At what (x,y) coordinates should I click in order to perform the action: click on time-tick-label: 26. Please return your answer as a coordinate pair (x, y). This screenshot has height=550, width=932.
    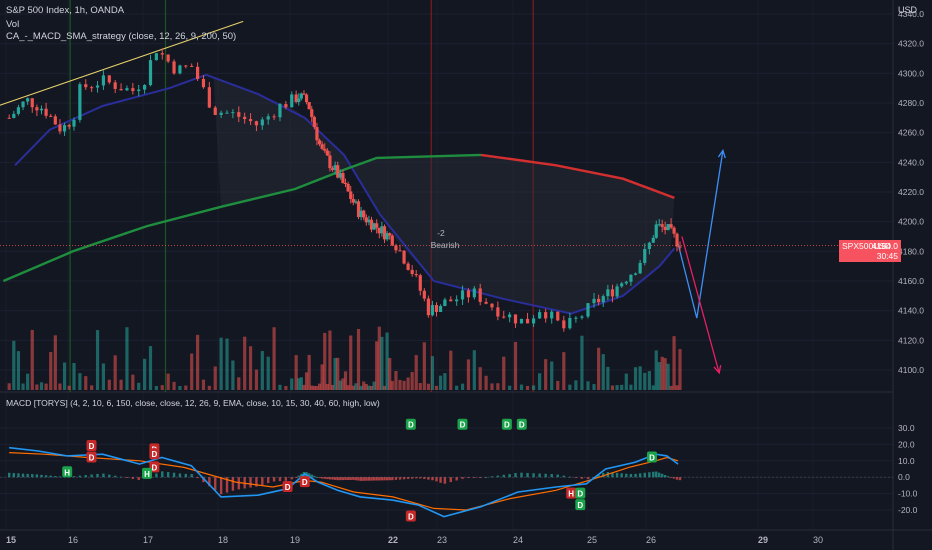
    Looking at the image, I should click on (651, 540).